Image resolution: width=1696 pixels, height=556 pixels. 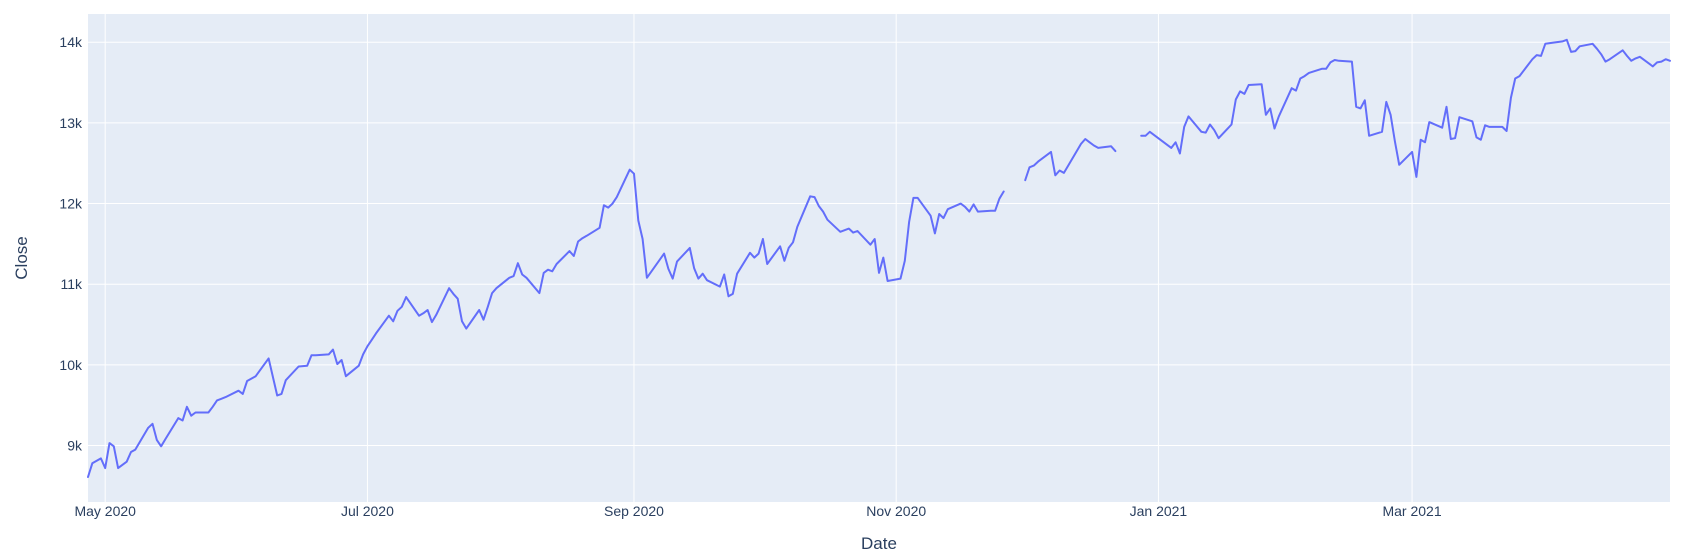 I want to click on x-tick-label: Mar 2021, so click(x=1411, y=511).